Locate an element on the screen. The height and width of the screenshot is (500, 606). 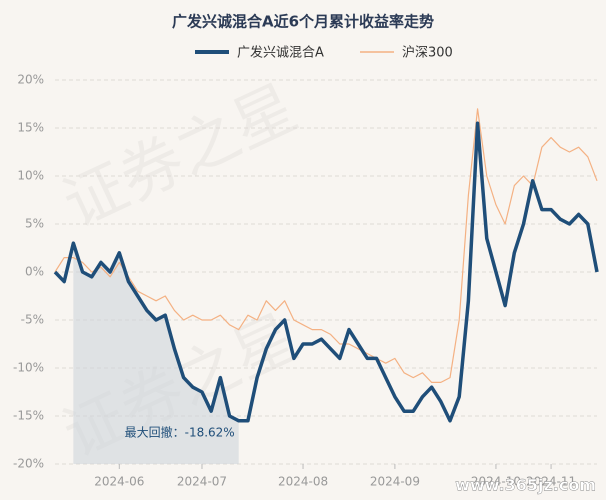
y-tick-label: -5% is located at coordinates (32, 320).